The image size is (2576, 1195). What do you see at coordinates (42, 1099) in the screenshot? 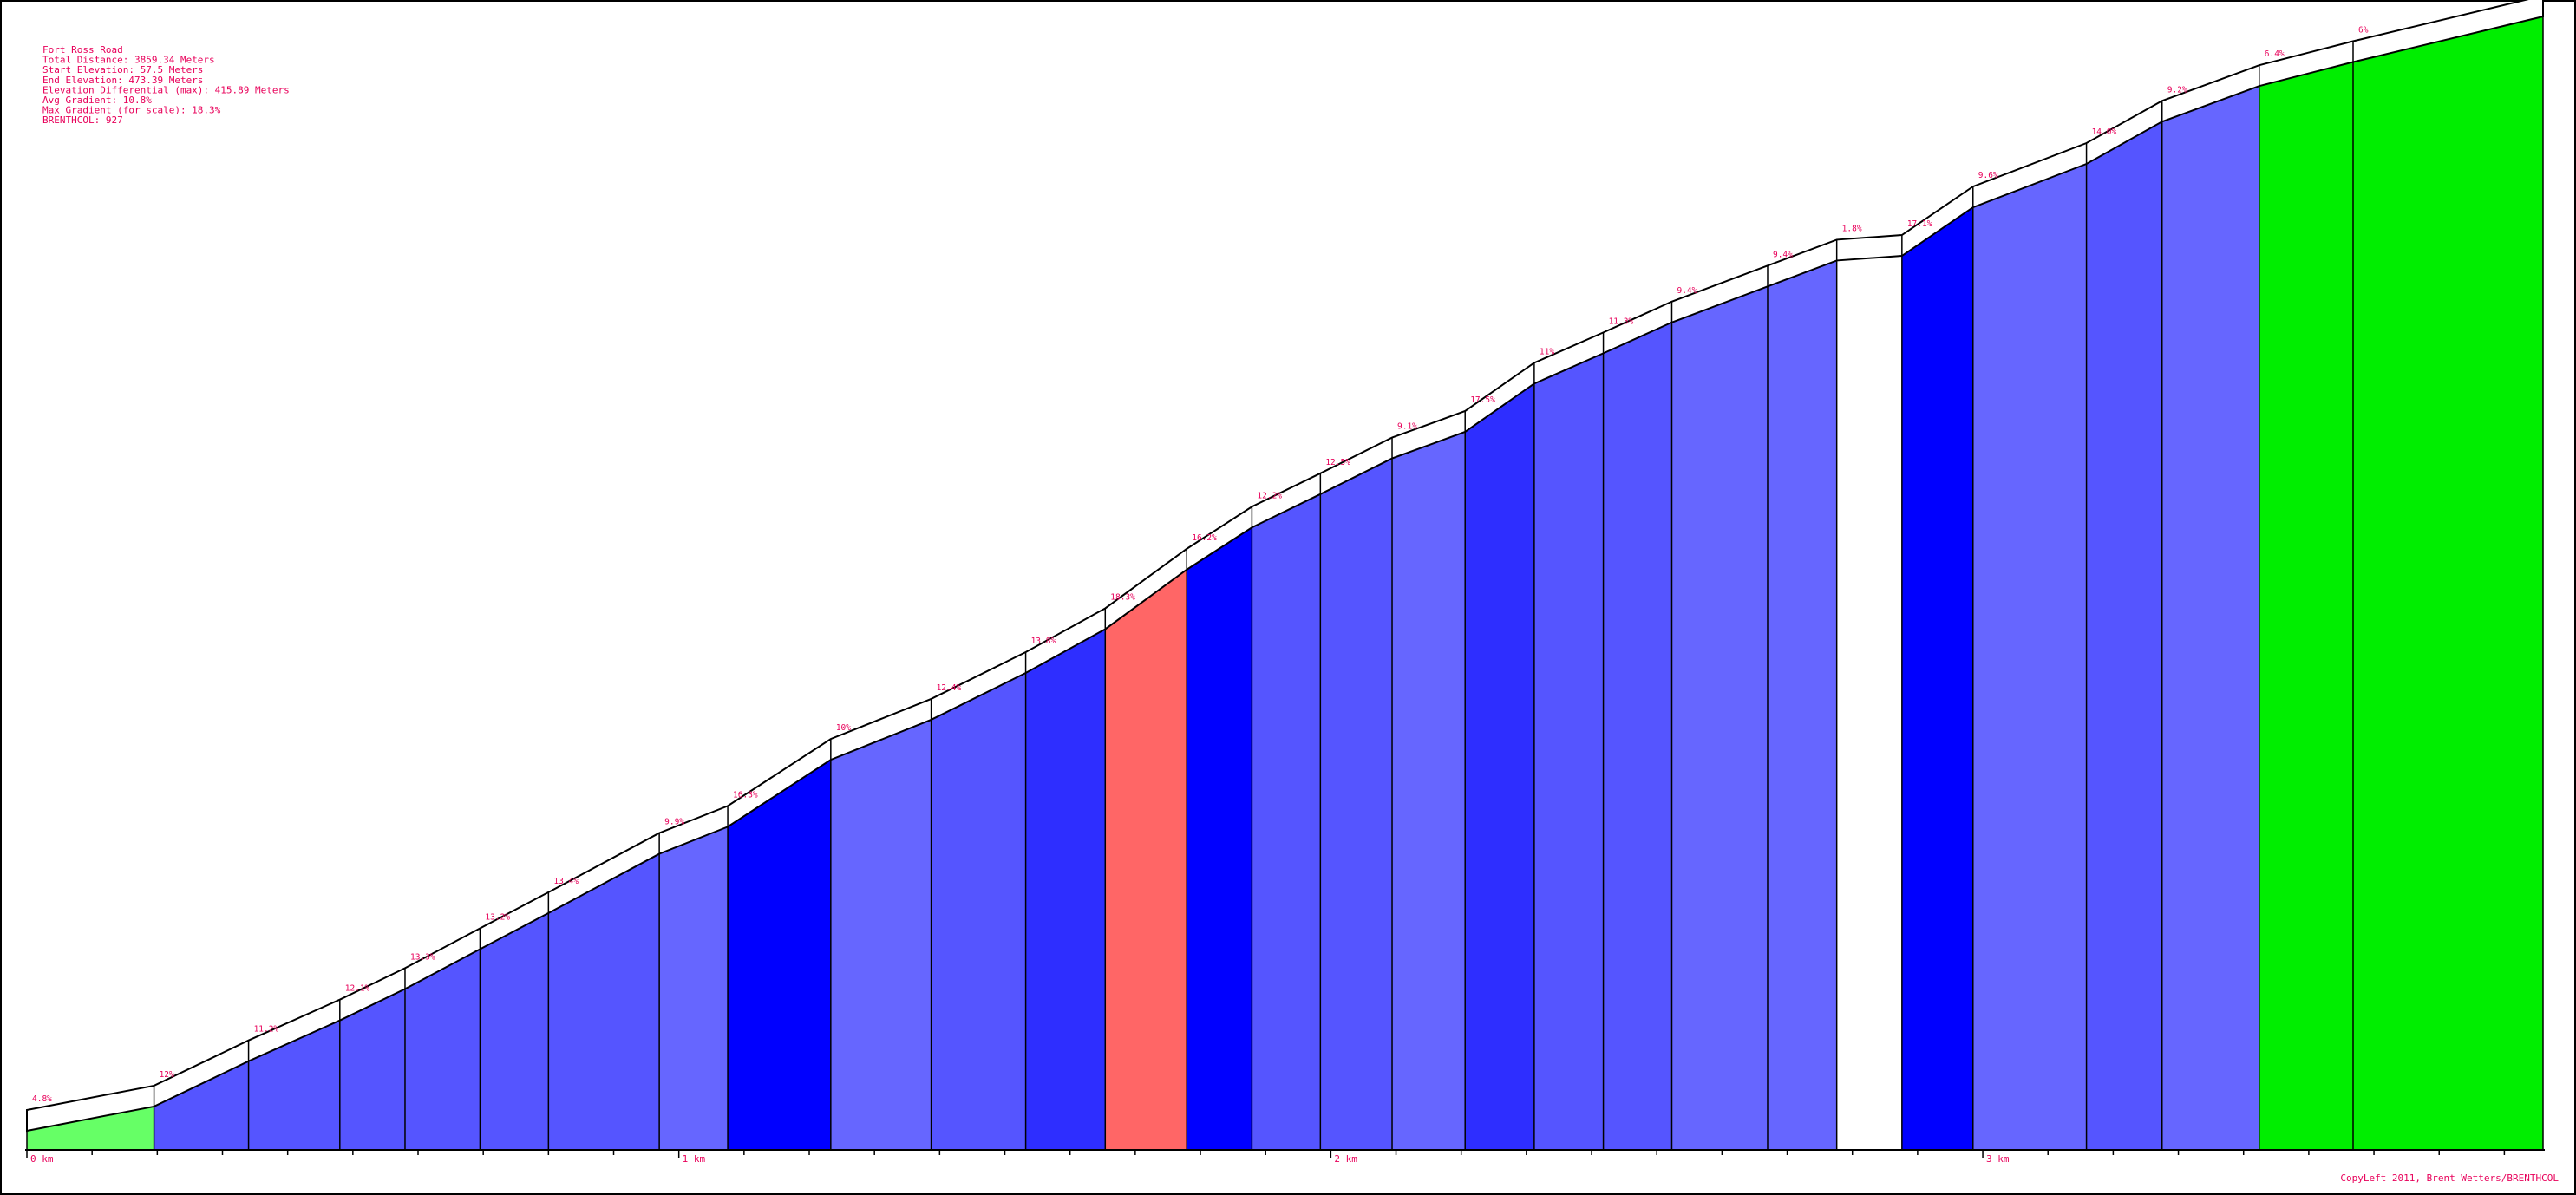
I see `gradient-label: 4.8%` at bounding box center [42, 1099].